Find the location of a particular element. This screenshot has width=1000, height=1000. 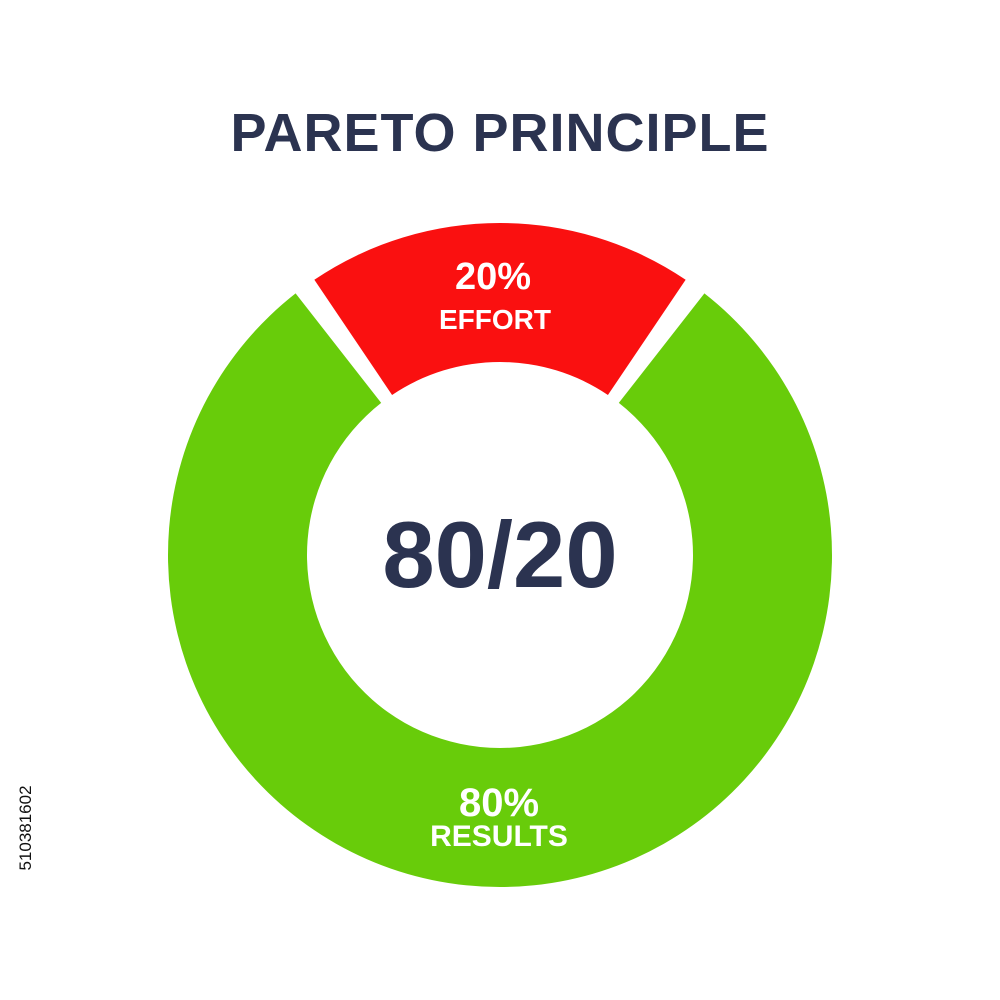

effort-percent-label: 20% is located at coordinates (493, 277).